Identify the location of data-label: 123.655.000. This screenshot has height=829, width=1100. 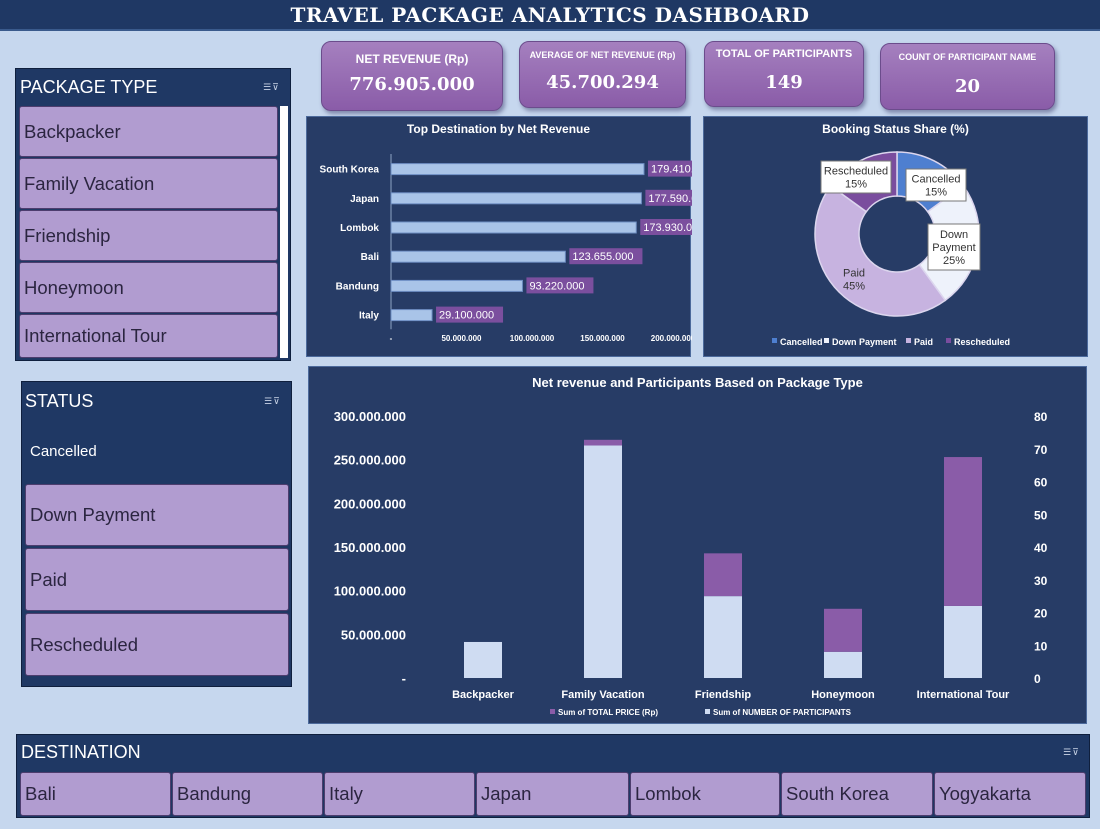
(602, 257).